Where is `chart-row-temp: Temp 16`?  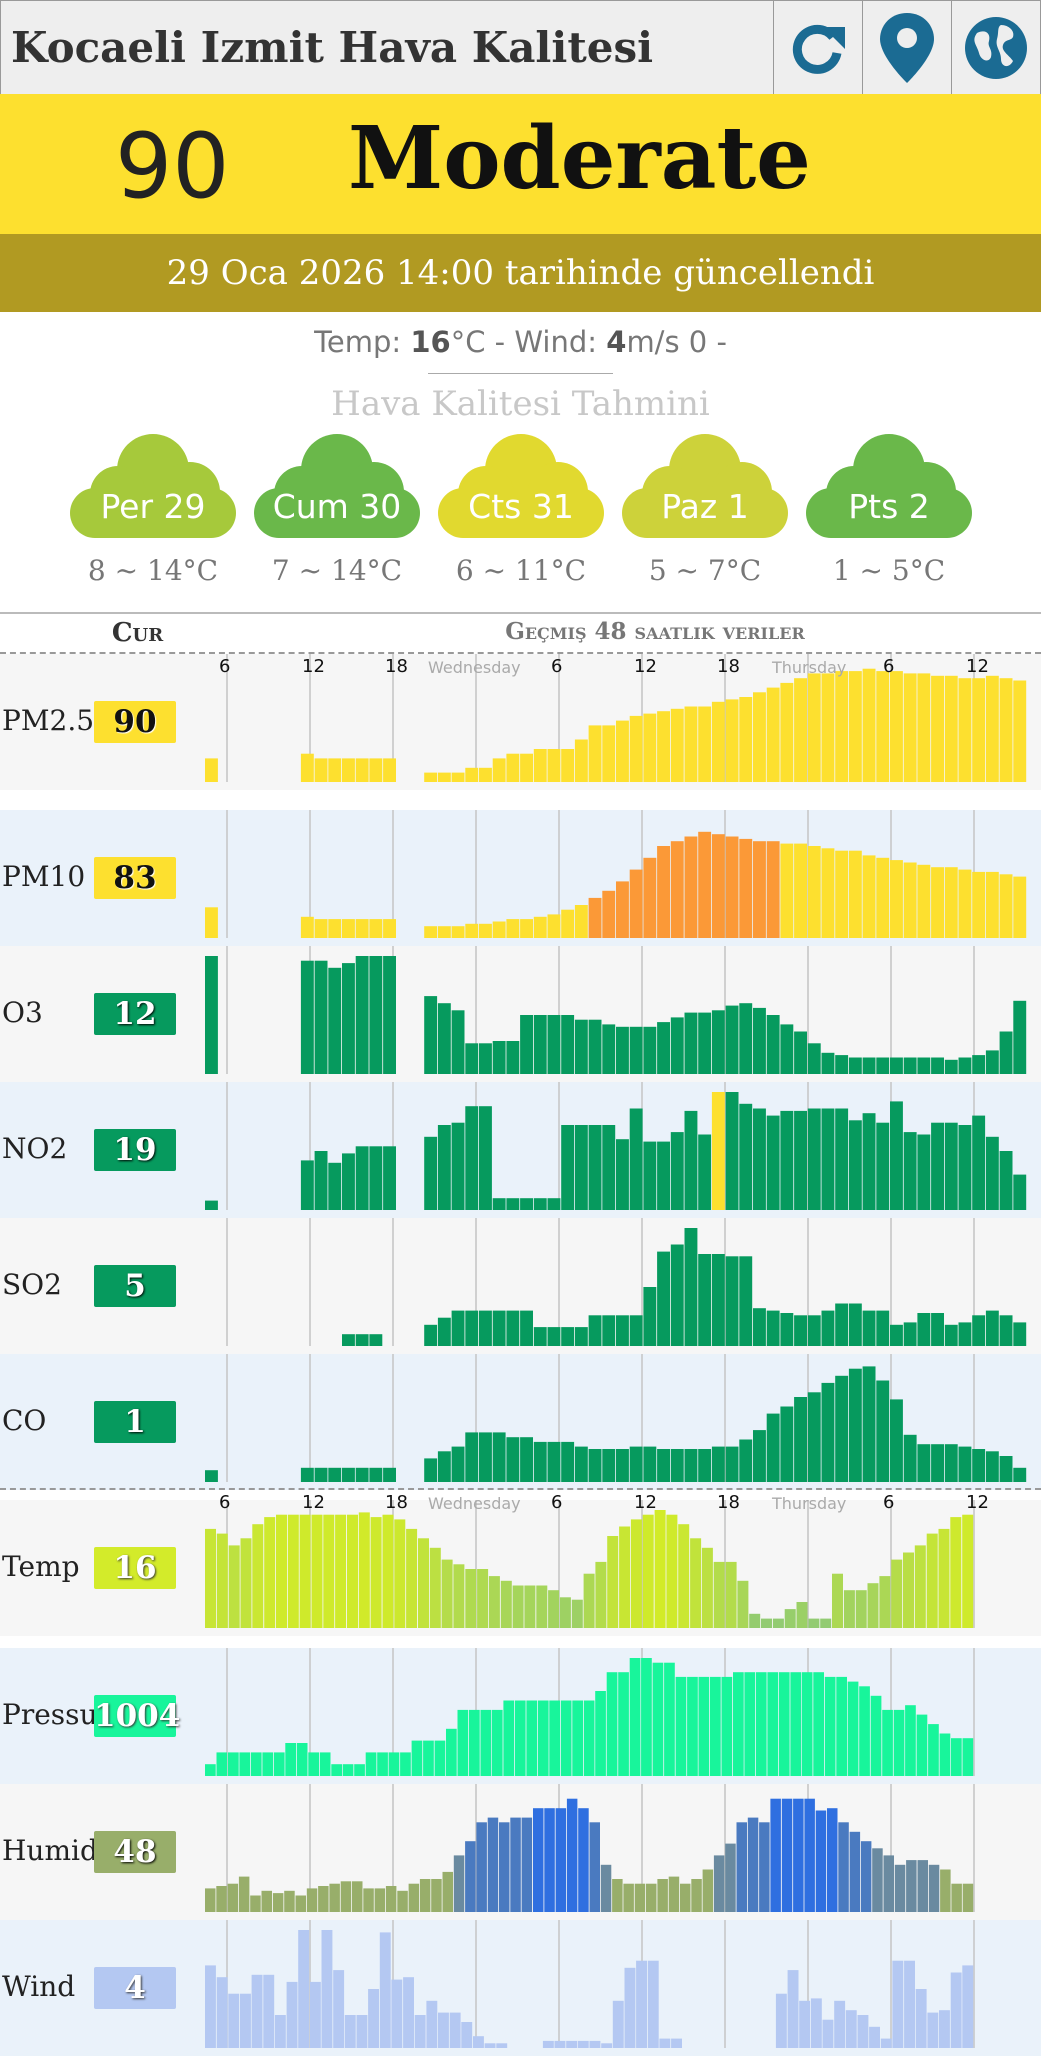
chart-row-temp: Temp 16 is located at coordinates (520, 1568).